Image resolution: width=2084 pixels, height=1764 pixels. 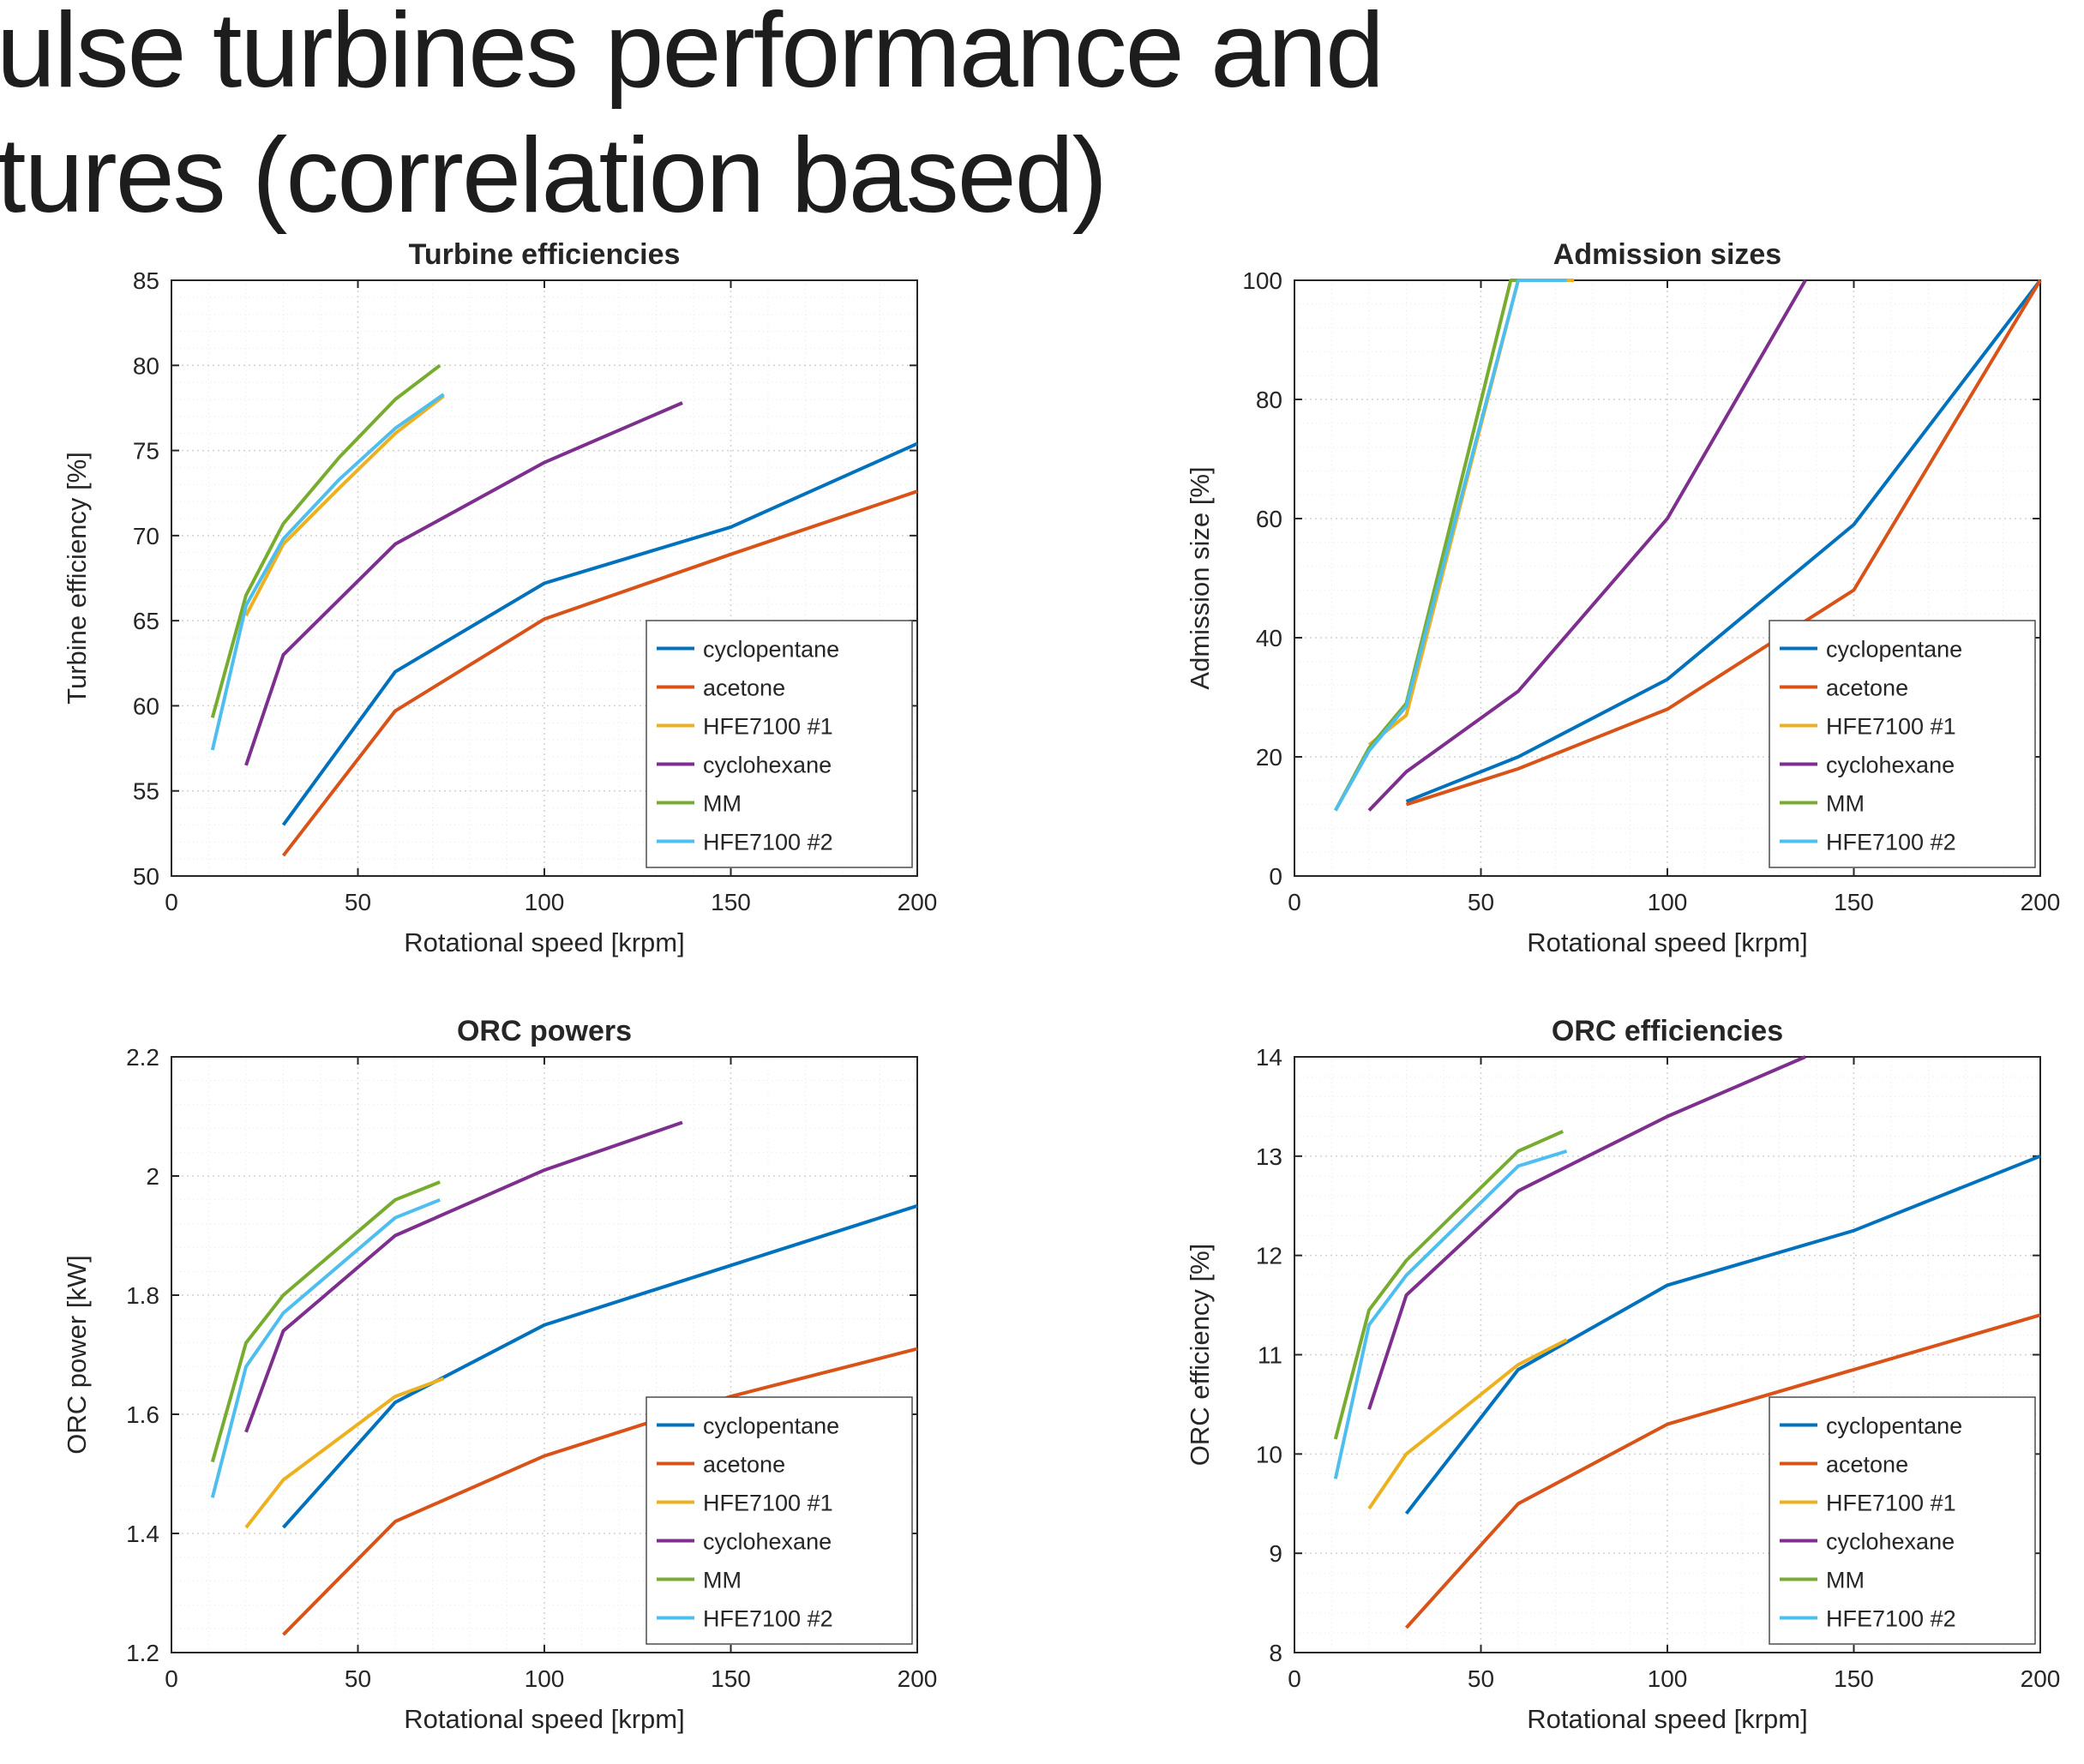 What do you see at coordinates (1275, 1653) in the screenshot?
I see `y-tick-label: 8` at bounding box center [1275, 1653].